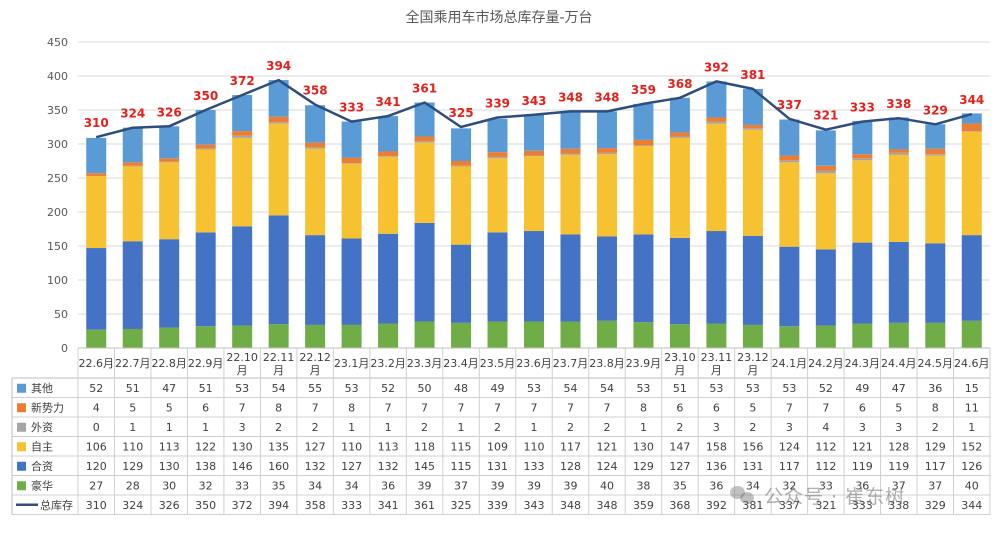  Describe the element at coordinates (315, 388) in the screenshot. I see `table-cell: 55` at that location.